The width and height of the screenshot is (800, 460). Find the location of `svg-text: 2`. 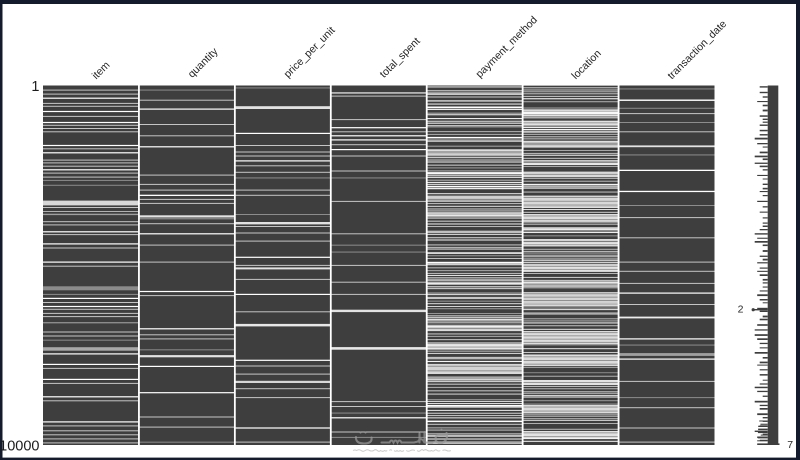

svg-text: 2 is located at coordinates (741, 310).